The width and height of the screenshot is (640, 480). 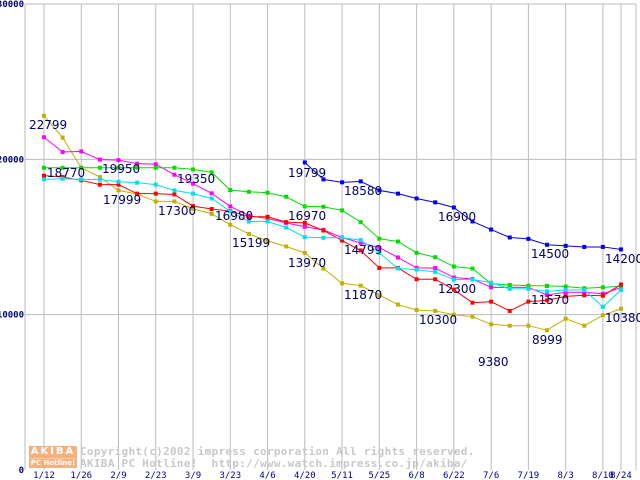 What do you see at coordinates (267, 475) in the screenshot?
I see `x-tick-label: 4/6` at bounding box center [267, 475].